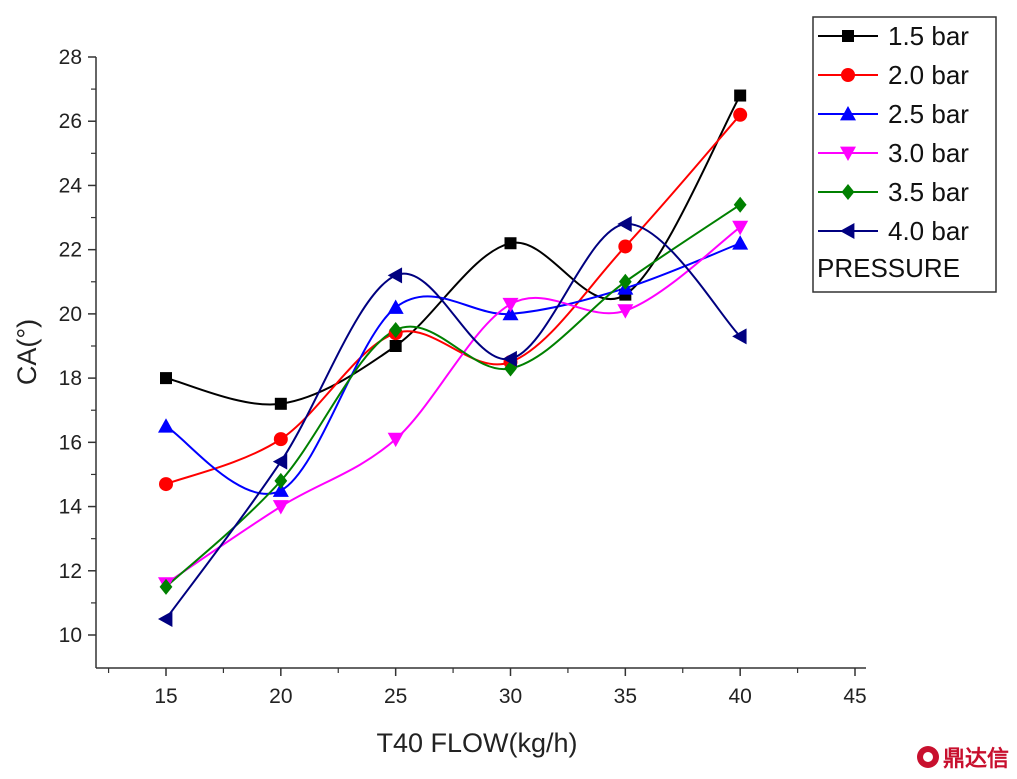 This screenshot has width=1017, height=779. Describe the element at coordinates (70, 442) in the screenshot. I see `y-tick-label: 16` at that location.